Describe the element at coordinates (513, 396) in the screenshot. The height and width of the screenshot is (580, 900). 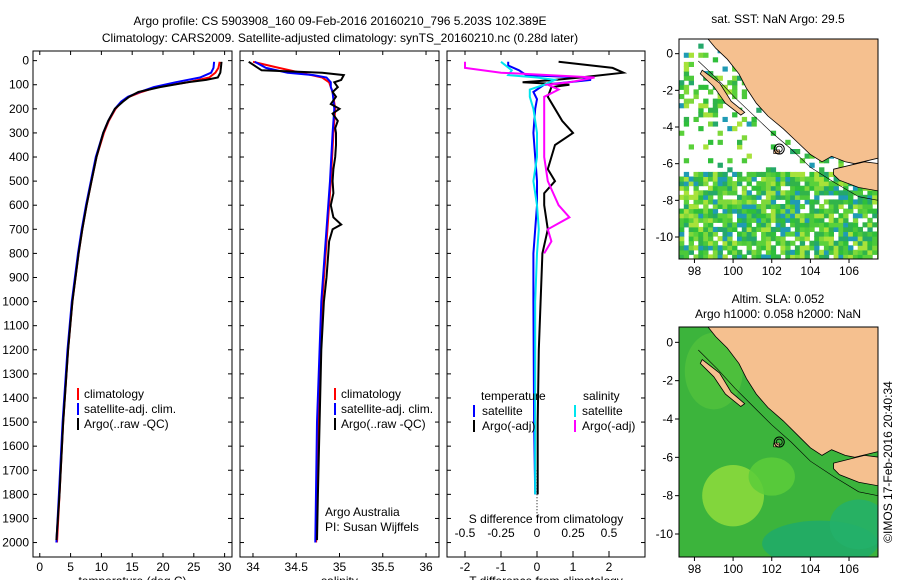
I see `legend-label: temperature` at that location.